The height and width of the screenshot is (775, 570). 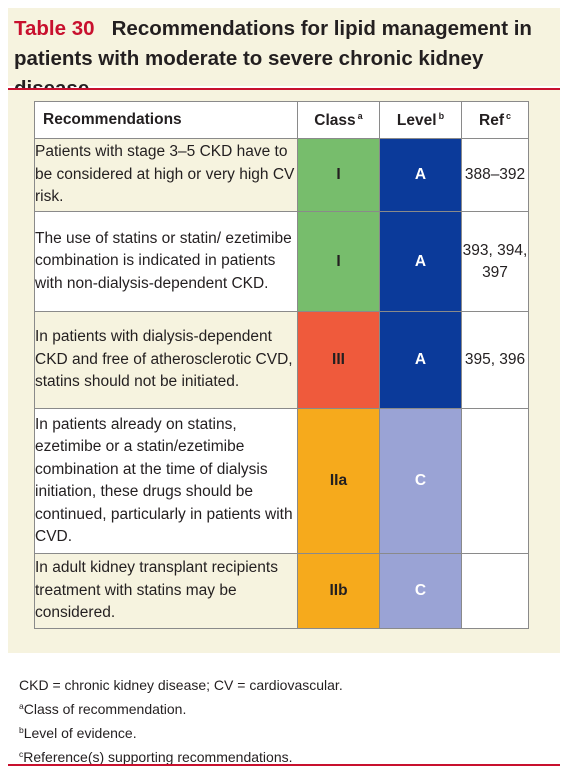 What do you see at coordinates (360, 115) in the screenshot?
I see `header-class-note: a` at bounding box center [360, 115].